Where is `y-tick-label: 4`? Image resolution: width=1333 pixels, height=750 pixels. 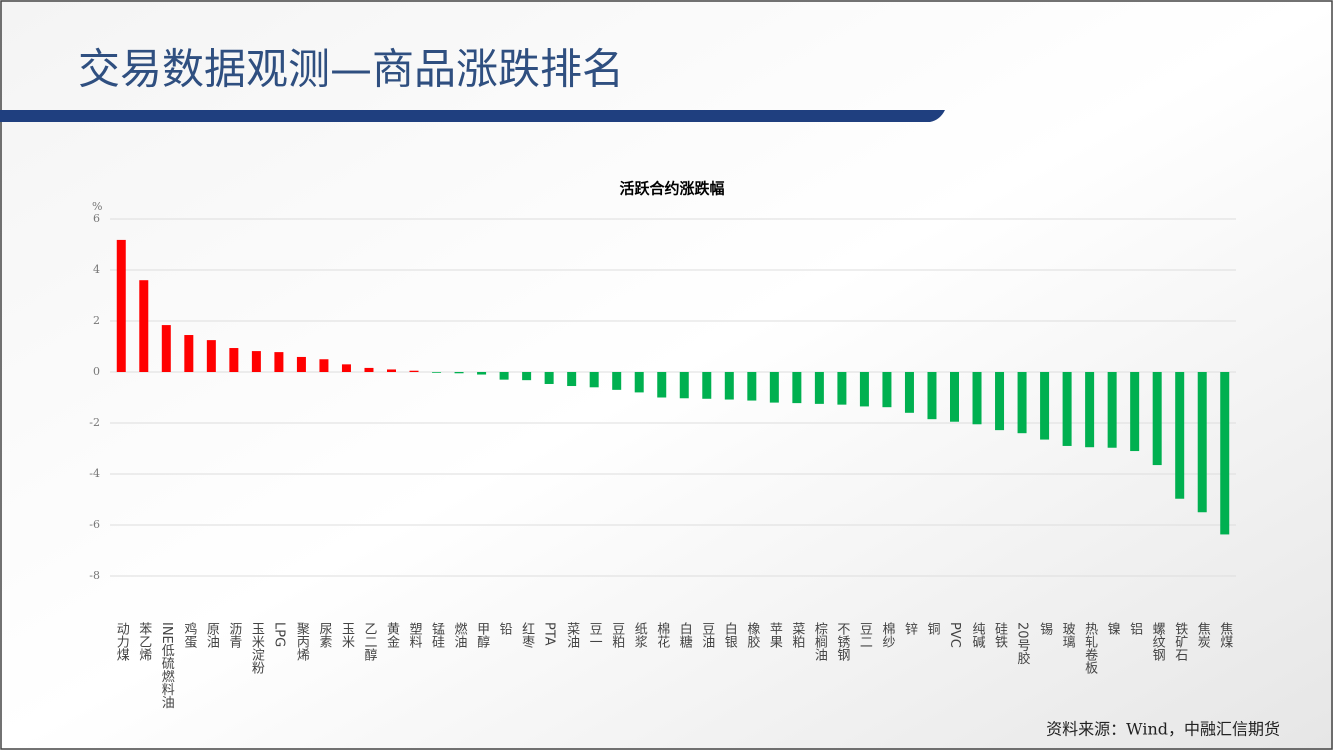
y-tick-label: 4 is located at coordinates (96, 269).